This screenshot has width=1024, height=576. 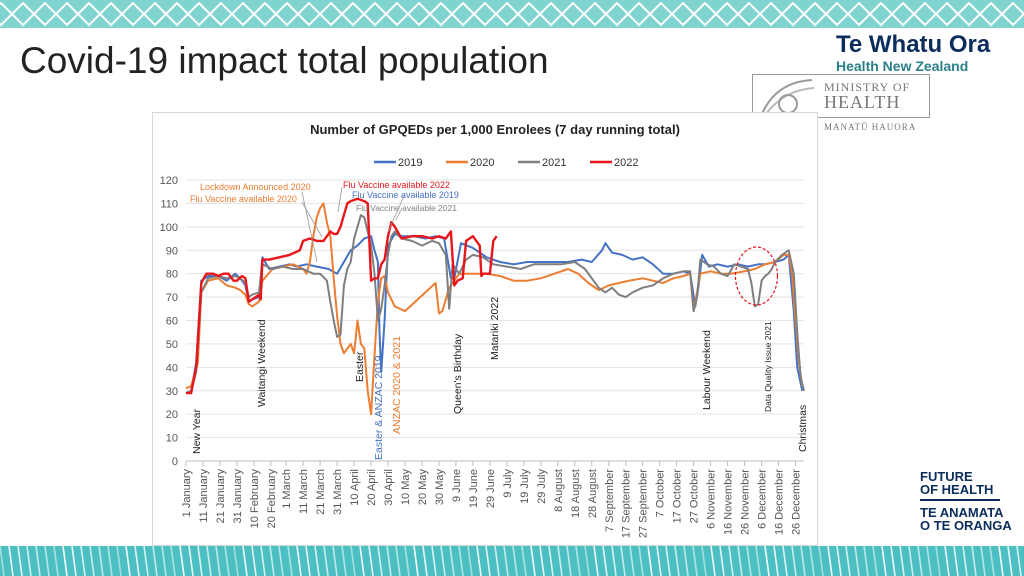 What do you see at coordinates (862, 102) in the screenshot?
I see `moh-line-2: HEALTH` at bounding box center [862, 102].